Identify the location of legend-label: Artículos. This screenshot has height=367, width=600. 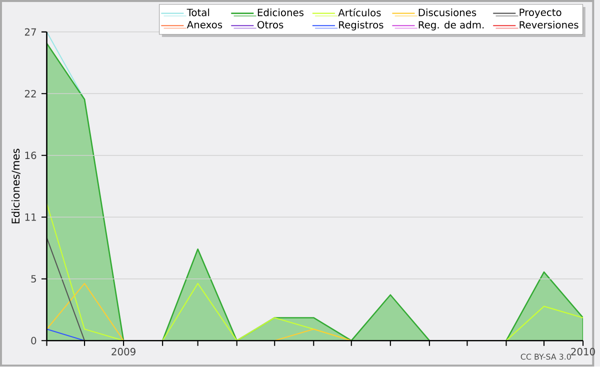
(359, 12).